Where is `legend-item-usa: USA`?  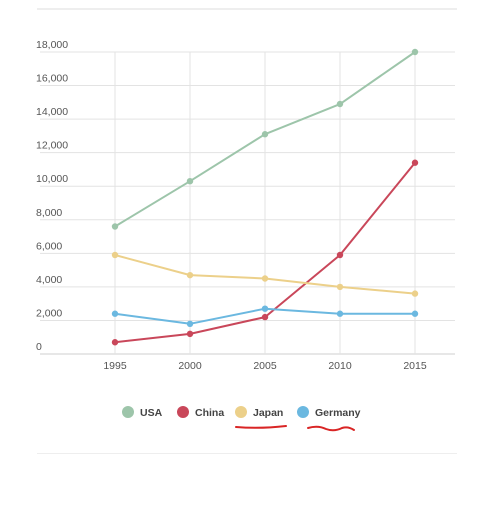 legend-item-usa: USA is located at coordinates (142, 412).